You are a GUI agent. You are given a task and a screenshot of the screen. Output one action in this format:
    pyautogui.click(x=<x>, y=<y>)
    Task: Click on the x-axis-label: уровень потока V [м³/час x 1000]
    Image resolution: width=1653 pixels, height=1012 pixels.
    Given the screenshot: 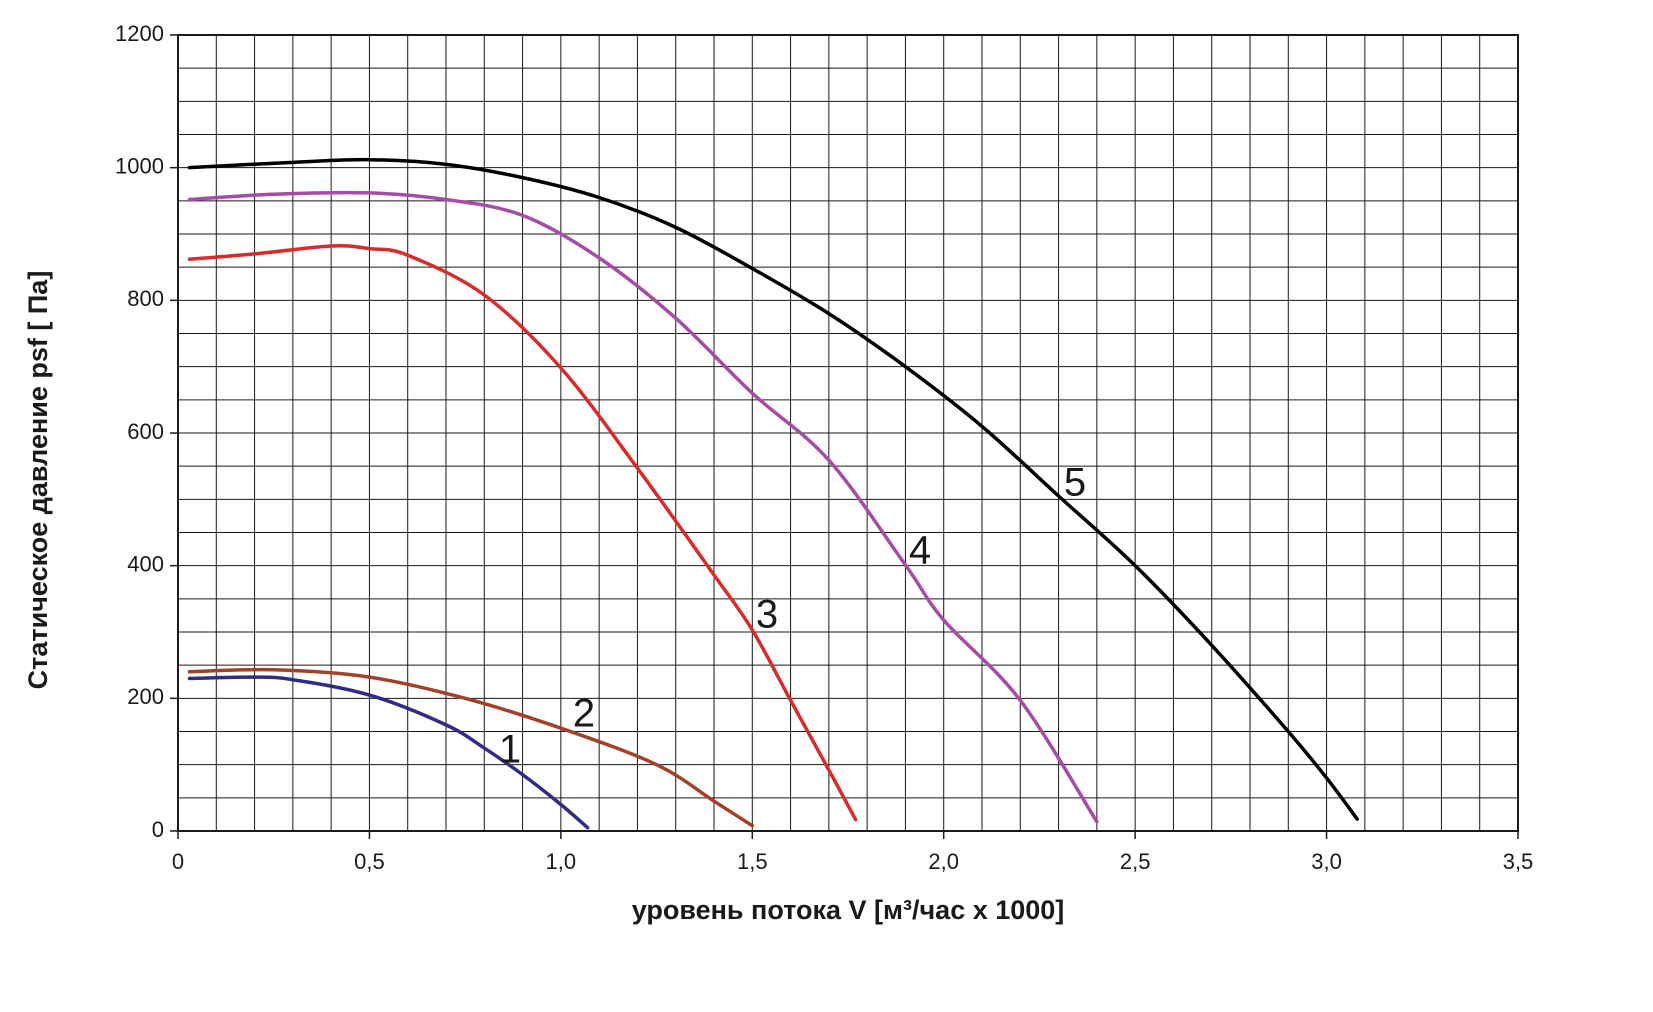 What is the action you would take?
    pyautogui.click(x=848, y=910)
    